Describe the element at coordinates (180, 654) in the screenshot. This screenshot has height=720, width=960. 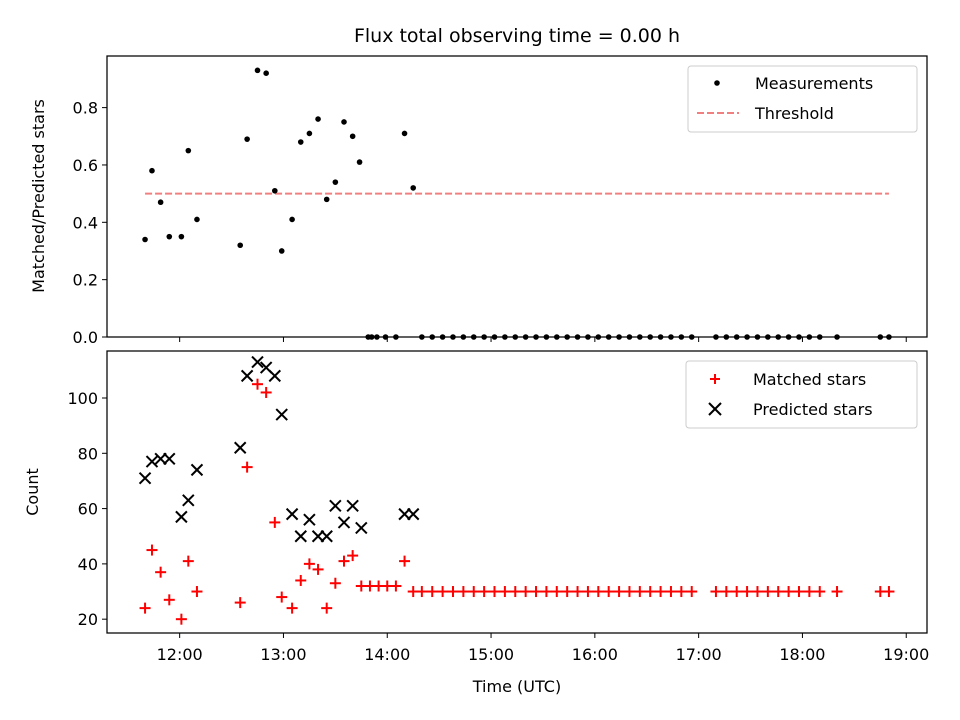
I see `count-x-tick-label: 12:00` at that location.